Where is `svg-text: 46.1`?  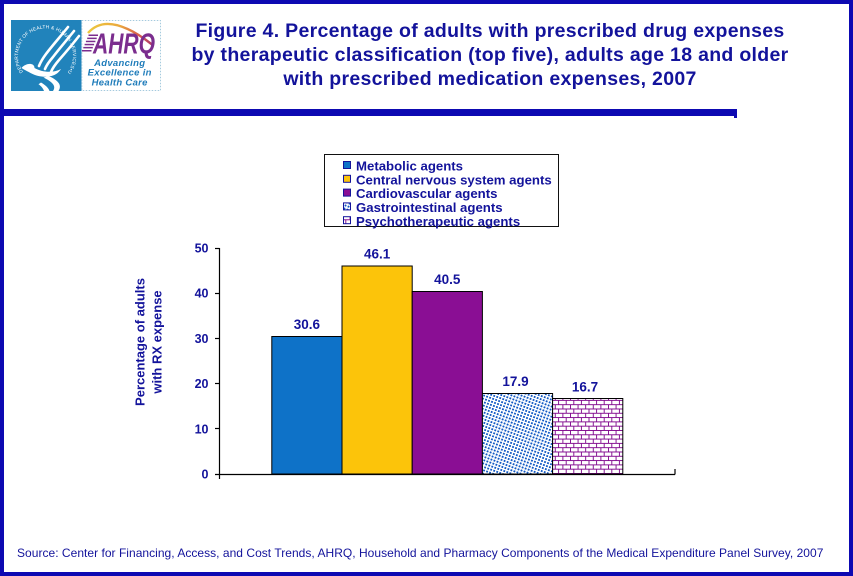
svg-text: 46.1 is located at coordinates (377, 253).